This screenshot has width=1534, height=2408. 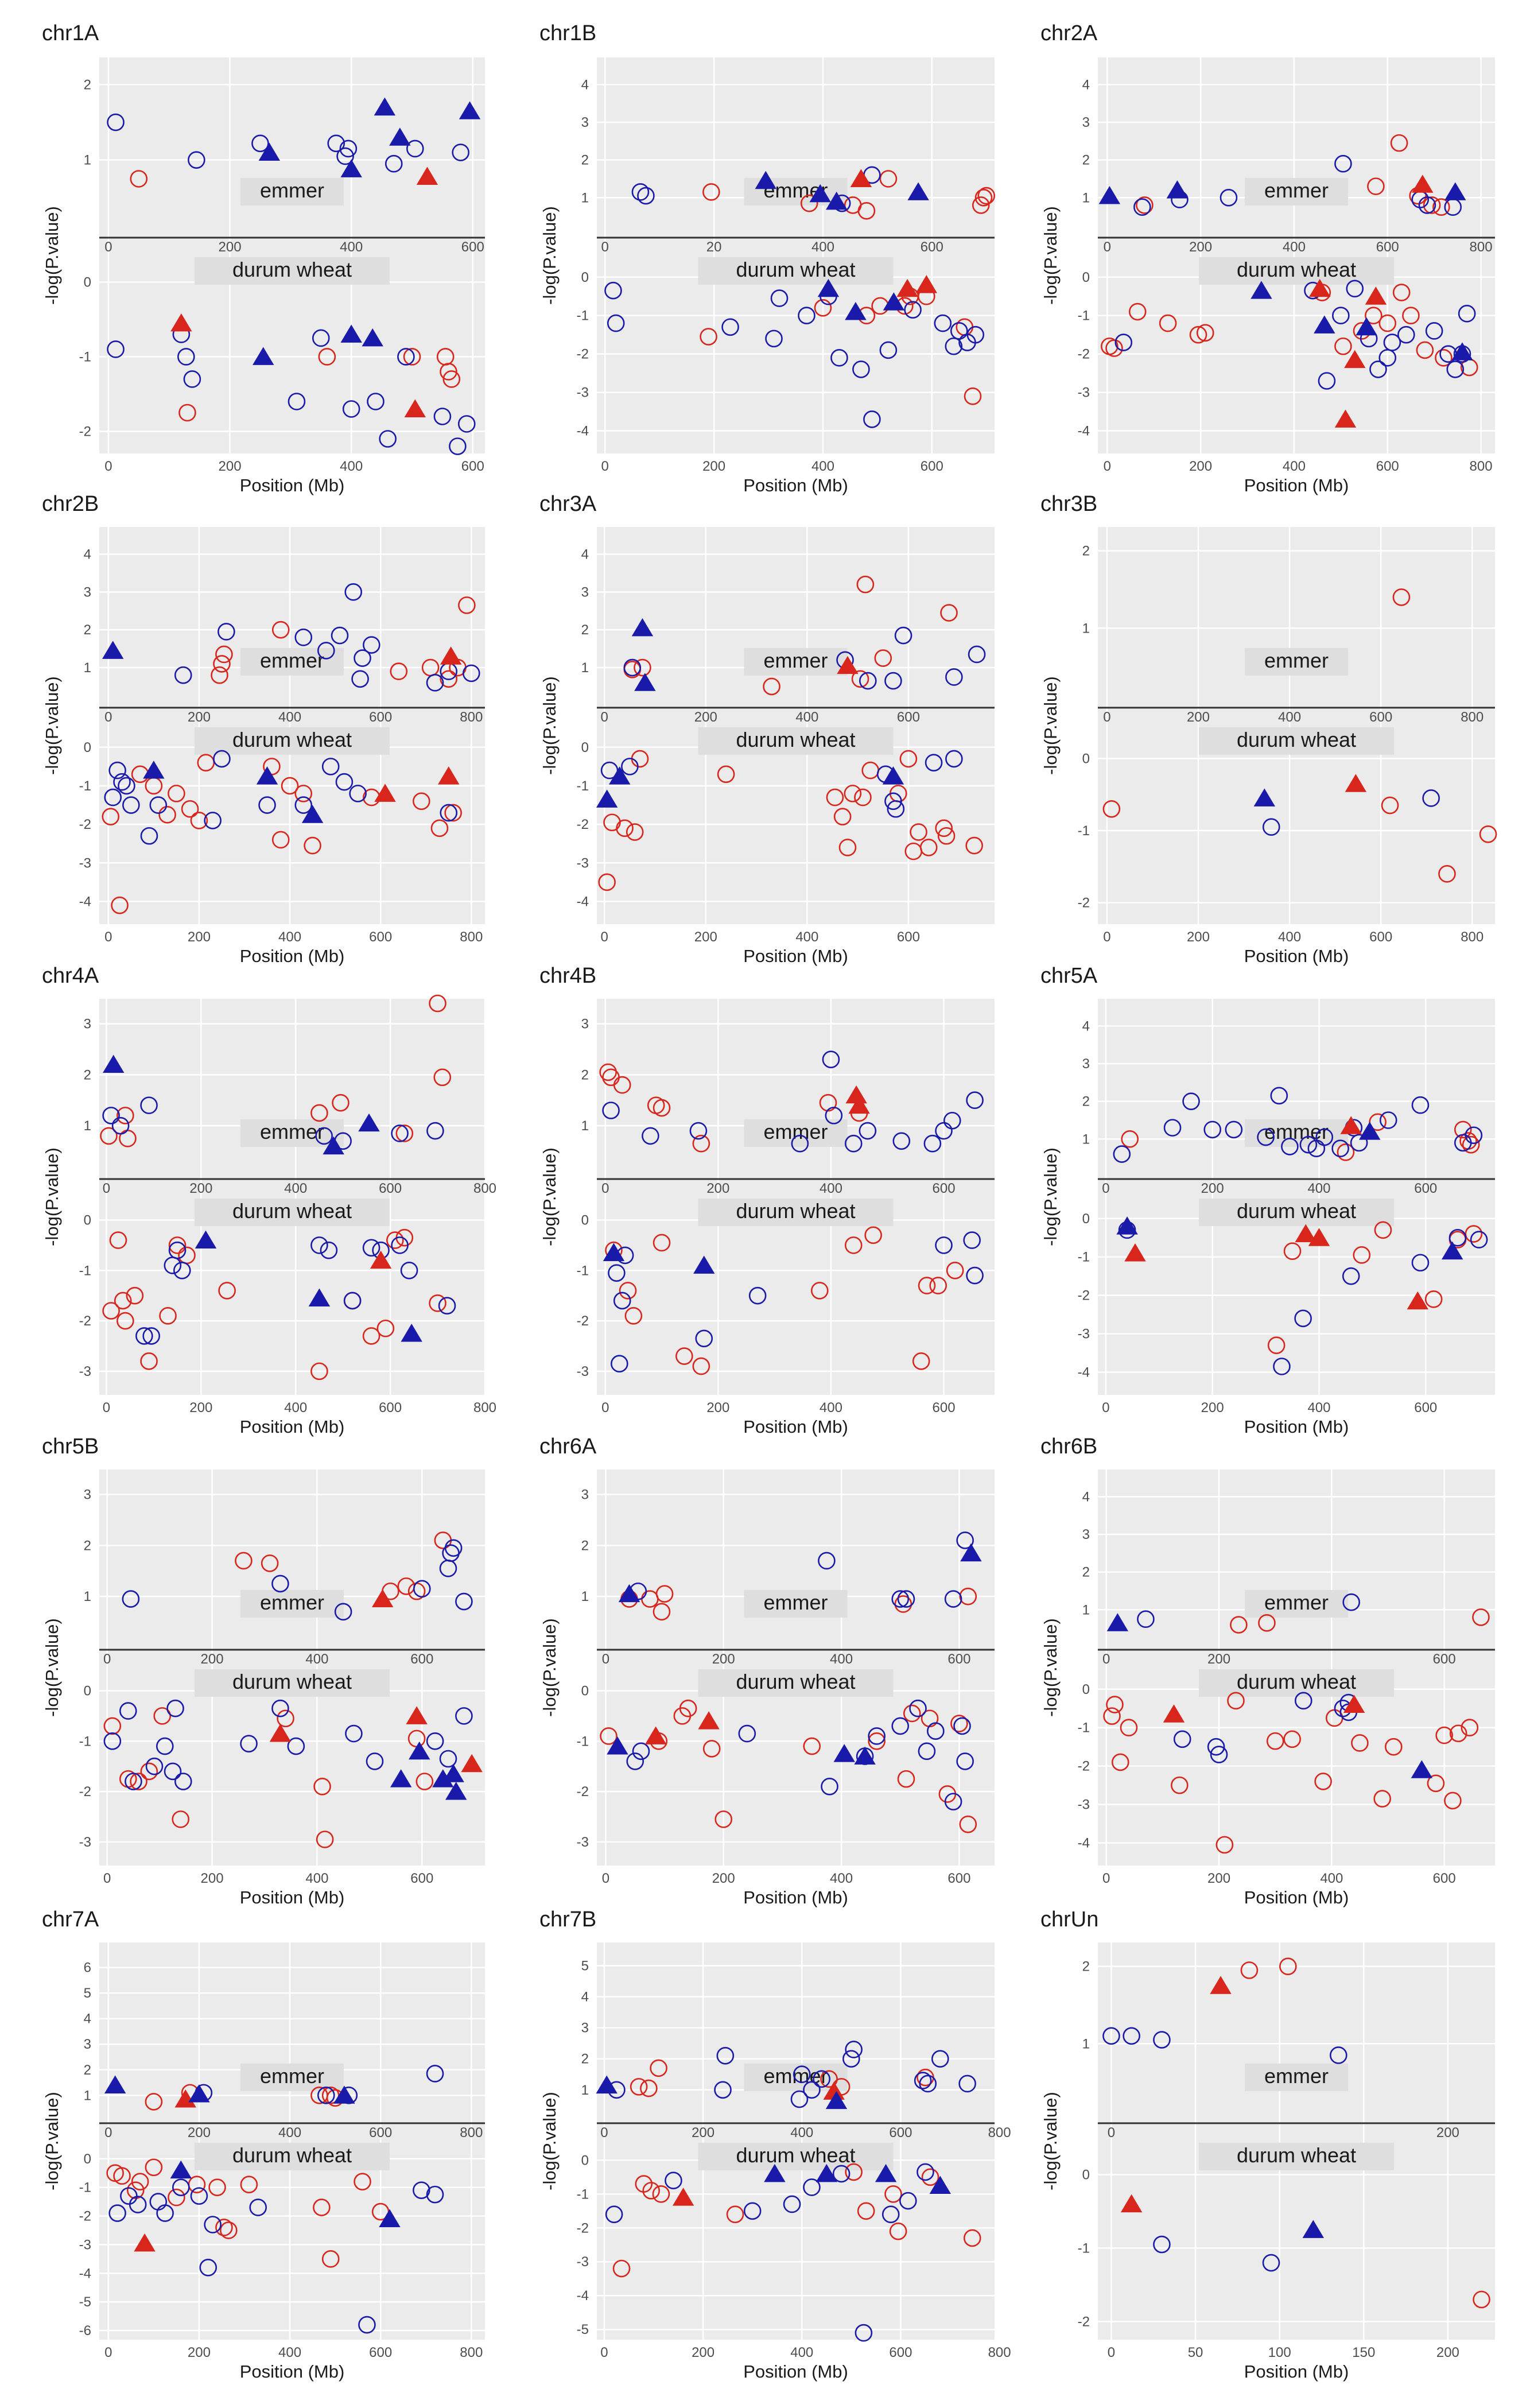 What do you see at coordinates (1106, 937) in the screenshot?
I see `x-tick-label: 0` at bounding box center [1106, 937].